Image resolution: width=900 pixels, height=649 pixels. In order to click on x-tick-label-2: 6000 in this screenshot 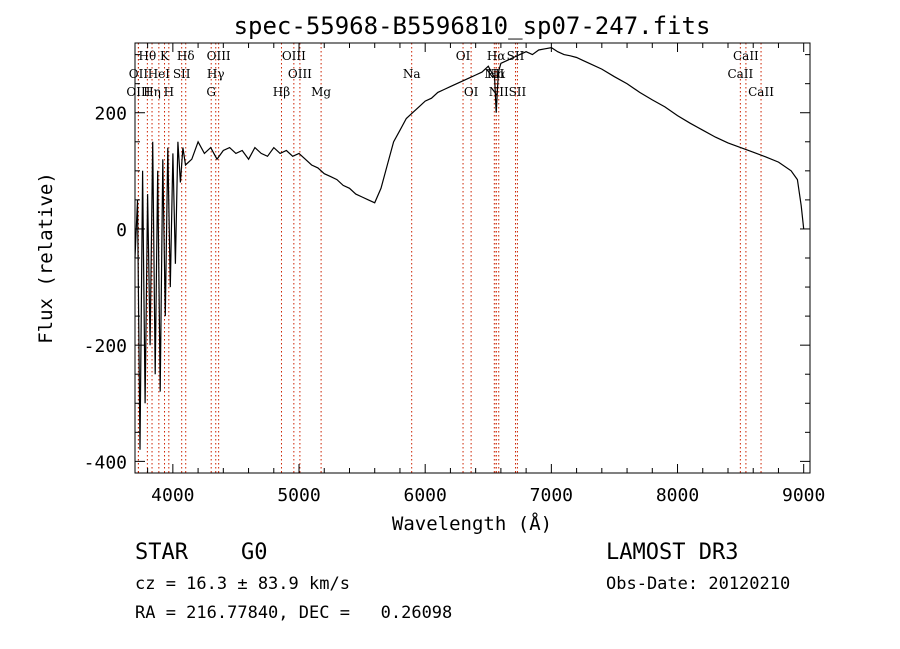, I will do `click(425, 495)`.